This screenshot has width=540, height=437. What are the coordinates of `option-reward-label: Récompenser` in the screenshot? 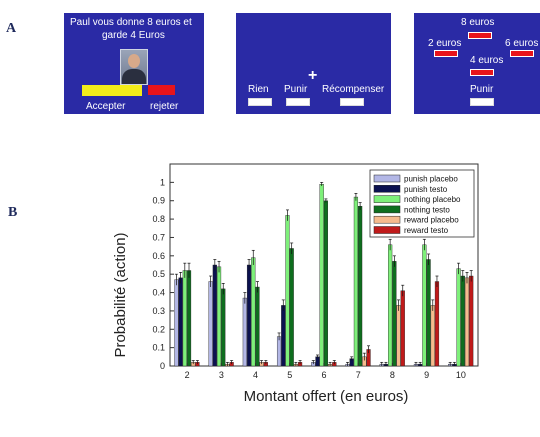 It's located at (353, 89).